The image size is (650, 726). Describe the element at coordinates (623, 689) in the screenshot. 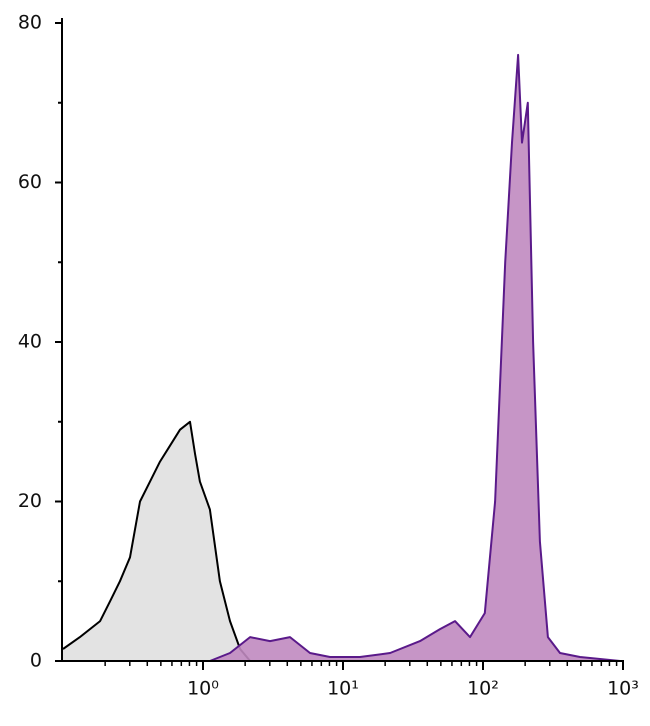

I see `x-tick-label: 10³` at that location.